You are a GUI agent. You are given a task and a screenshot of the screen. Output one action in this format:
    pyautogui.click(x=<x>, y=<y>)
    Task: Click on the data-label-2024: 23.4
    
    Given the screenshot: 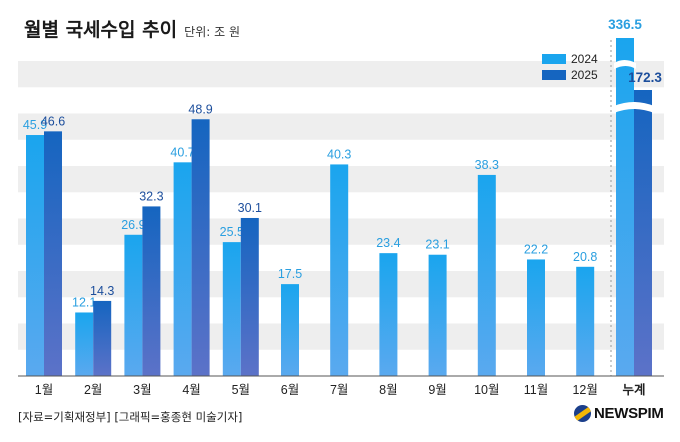 What is the action you would take?
    pyautogui.click(x=388, y=243)
    